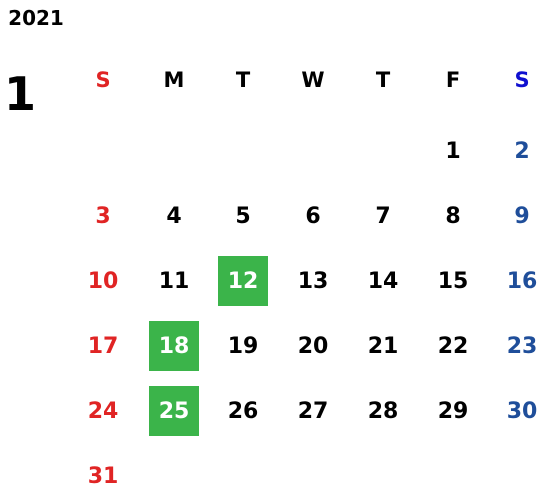 The width and height of the screenshot is (548, 503). I want to click on day: 29, so click(453, 411).